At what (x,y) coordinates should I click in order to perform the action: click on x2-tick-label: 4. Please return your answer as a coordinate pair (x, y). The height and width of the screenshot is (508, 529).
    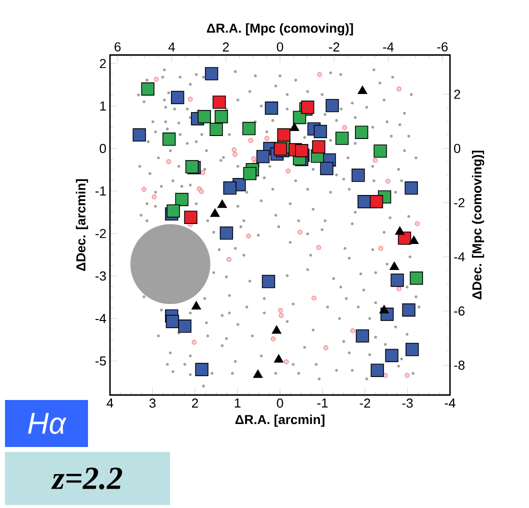
    Looking at the image, I should click on (171, 47).